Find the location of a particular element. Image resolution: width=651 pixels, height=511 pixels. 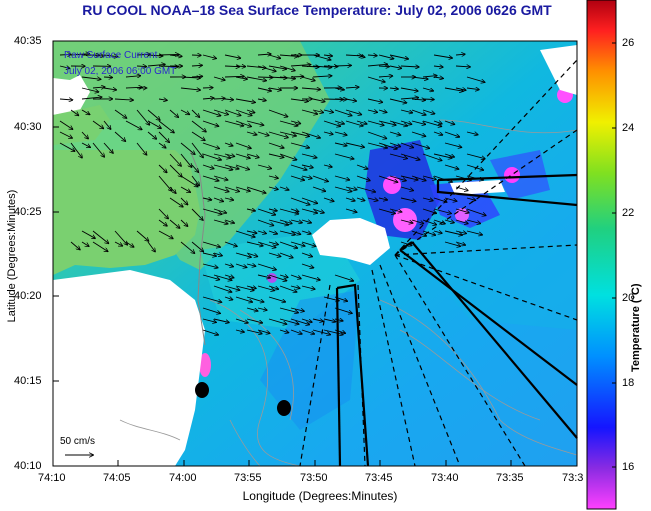

y-tick: 40:25 is located at coordinates (28, 212).